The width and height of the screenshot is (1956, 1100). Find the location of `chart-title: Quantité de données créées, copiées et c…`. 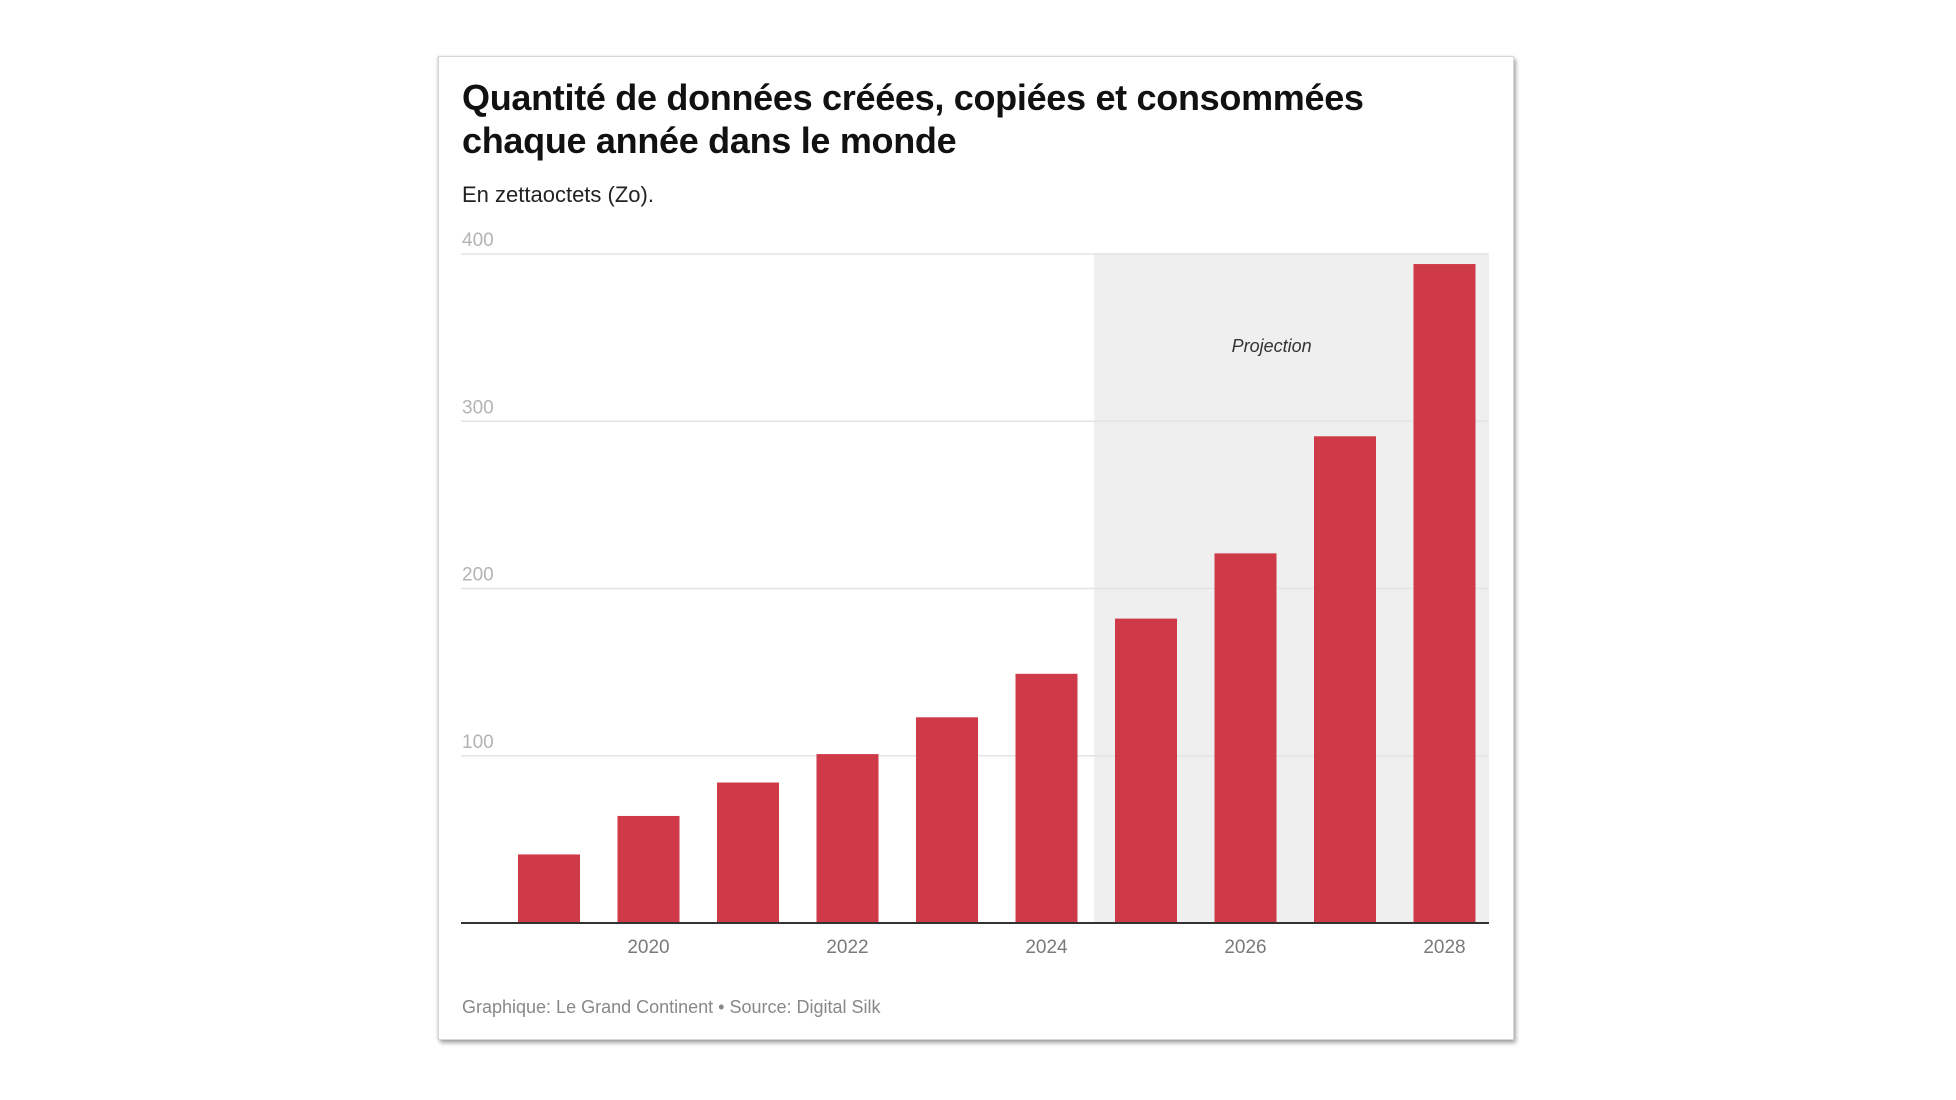

chart-title: Quantité de données créées, copiées et c… is located at coordinates (962, 119).